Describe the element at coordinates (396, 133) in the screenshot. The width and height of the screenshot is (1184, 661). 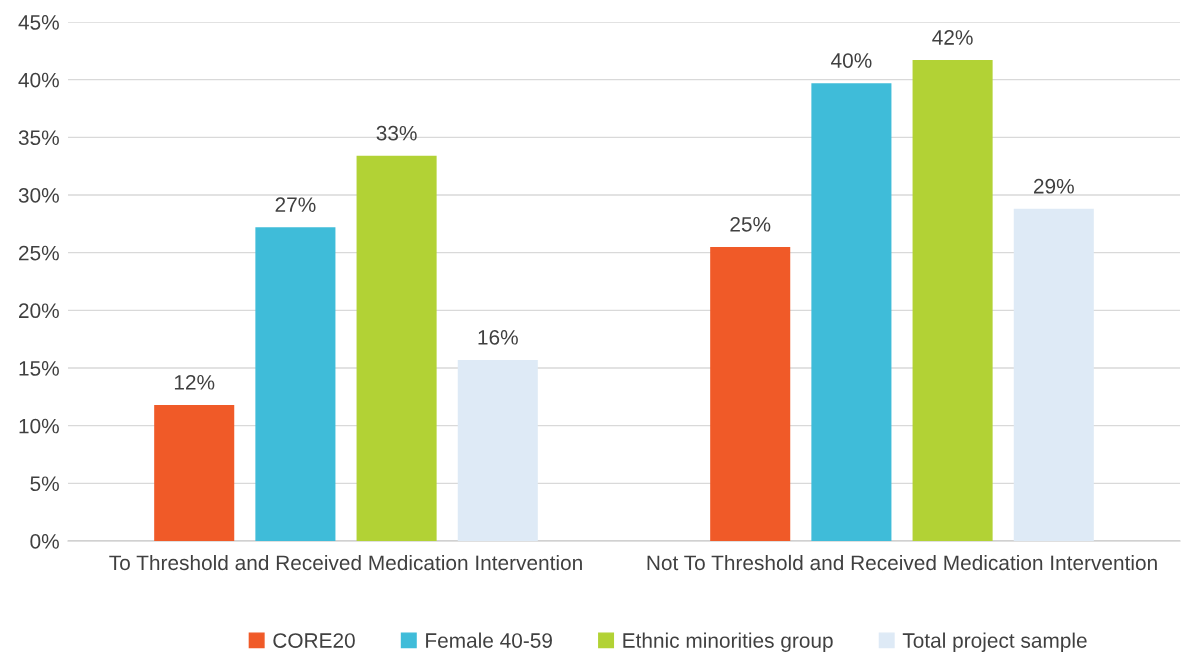
I see `data-label: 33%` at that location.